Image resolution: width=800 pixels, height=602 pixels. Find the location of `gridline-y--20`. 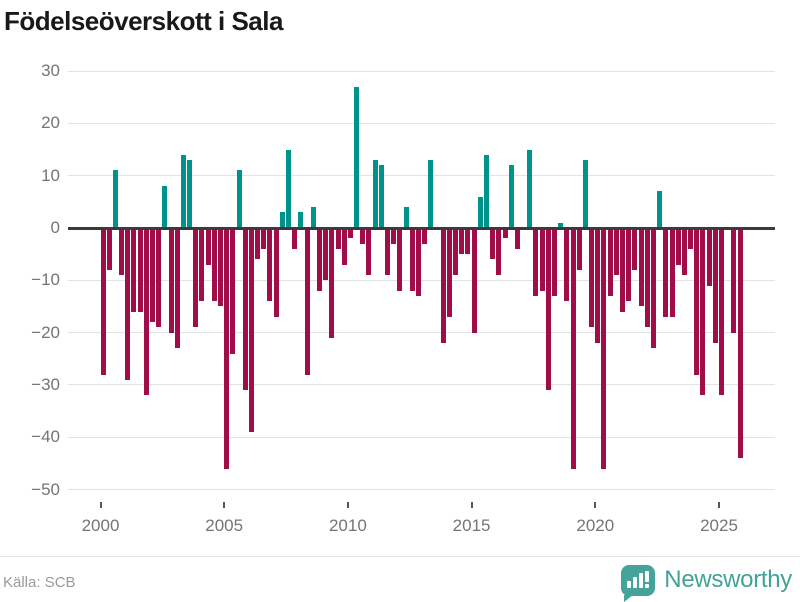

gridline-y--20 is located at coordinates (421, 333).